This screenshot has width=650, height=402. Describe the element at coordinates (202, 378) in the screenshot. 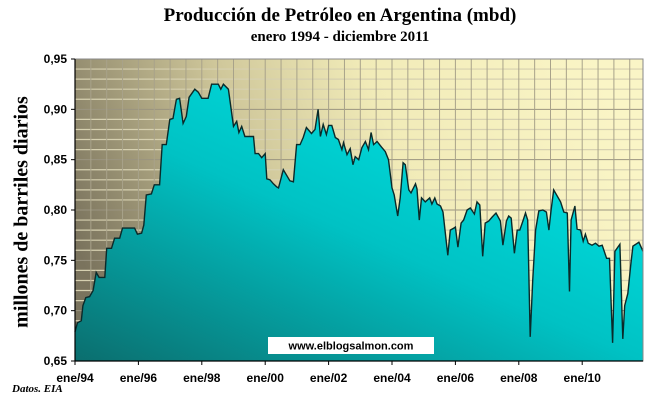

I see `x-tick-label: ene/98` at that location.